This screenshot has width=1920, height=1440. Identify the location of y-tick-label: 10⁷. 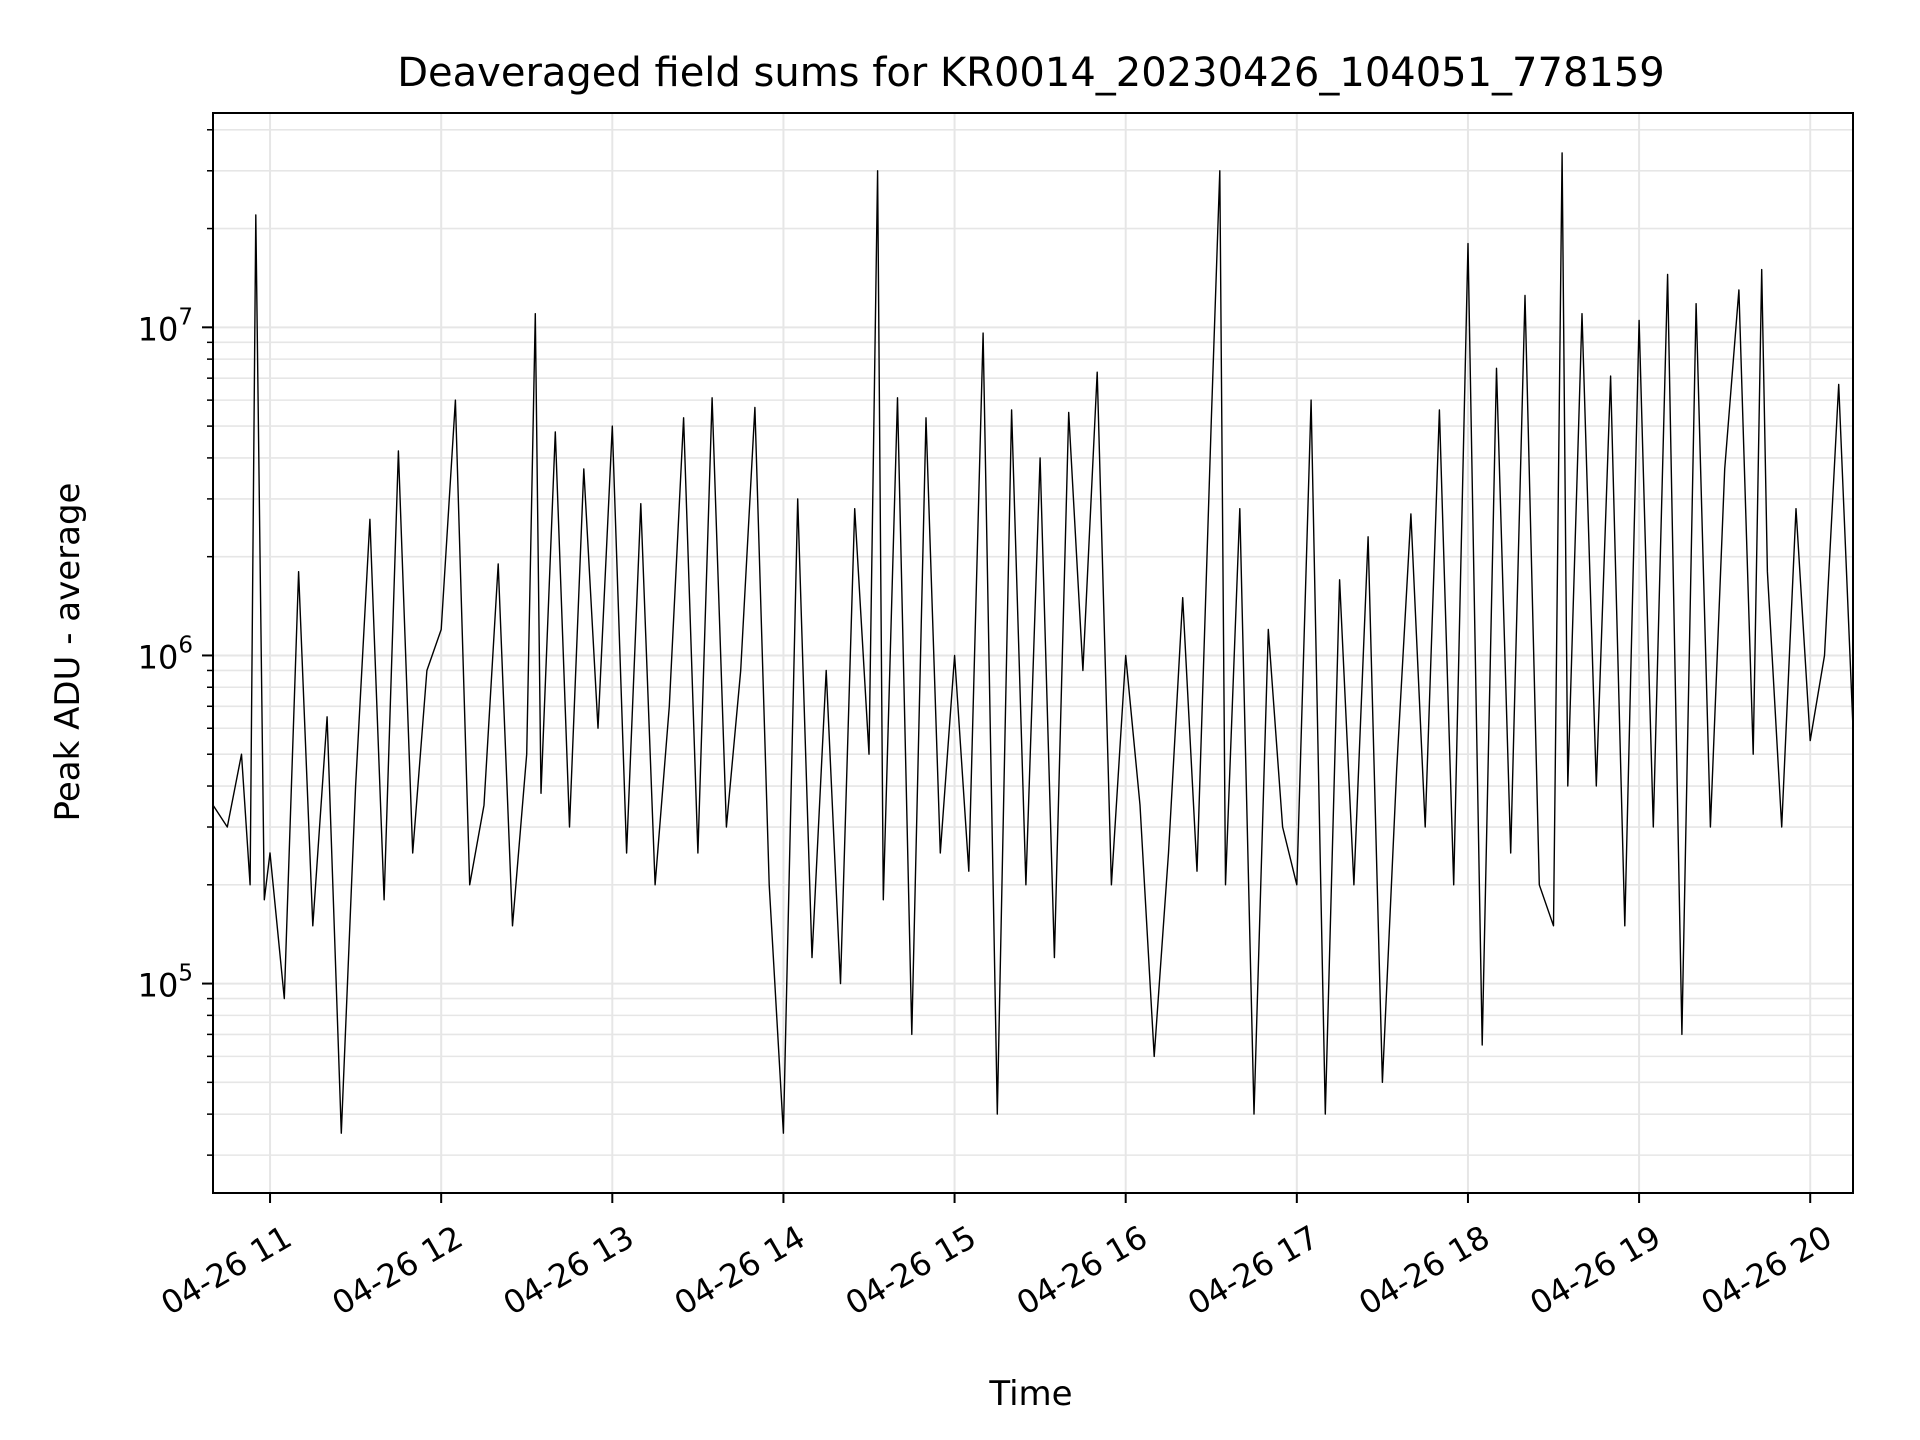
(165, 326).